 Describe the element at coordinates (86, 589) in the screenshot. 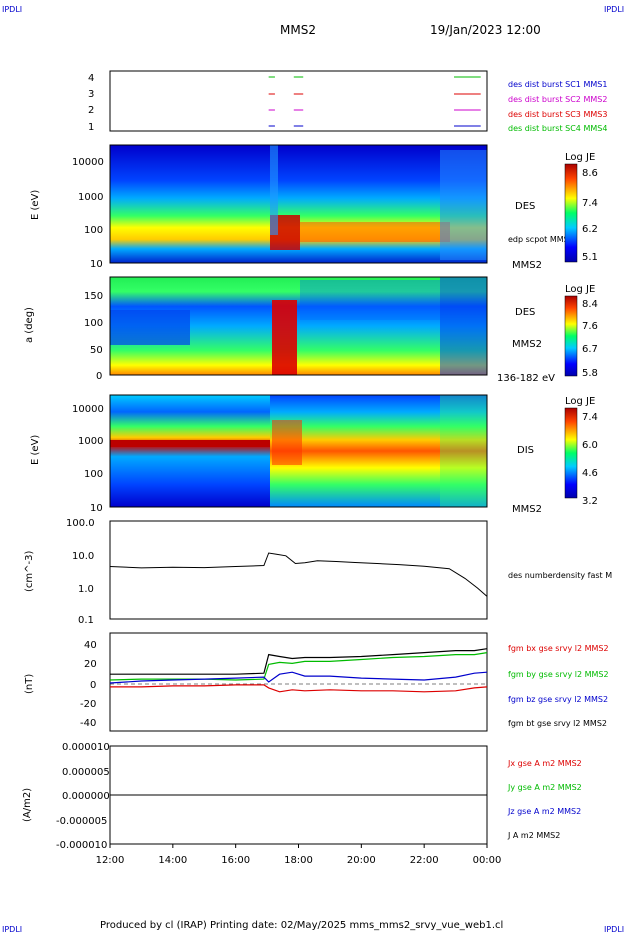

I see `density-ytick-1: 1.0` at that location.